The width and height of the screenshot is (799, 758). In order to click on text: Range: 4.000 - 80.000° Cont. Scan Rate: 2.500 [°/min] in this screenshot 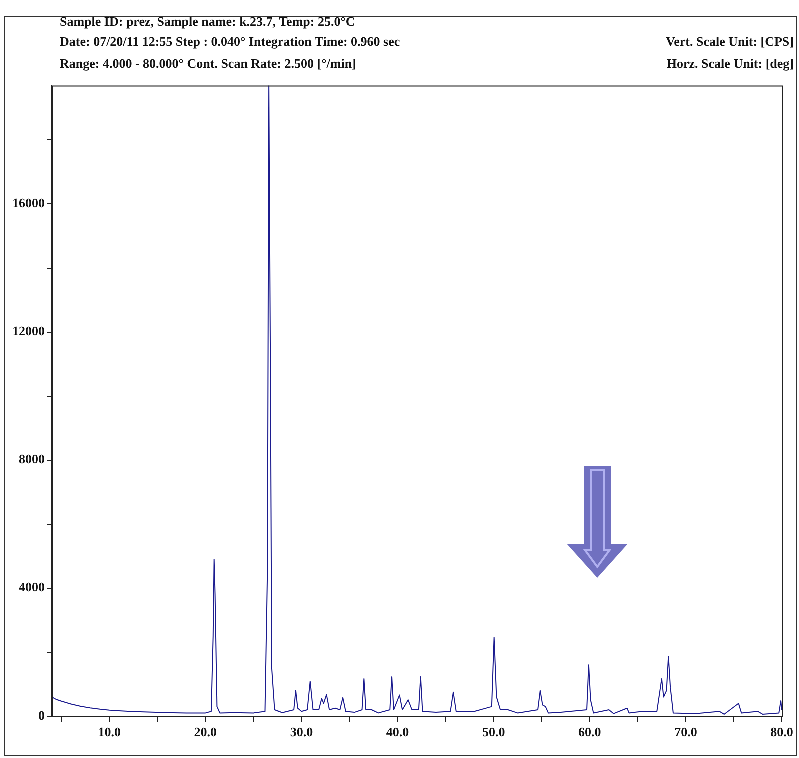, I will do `click(208, 64)`.